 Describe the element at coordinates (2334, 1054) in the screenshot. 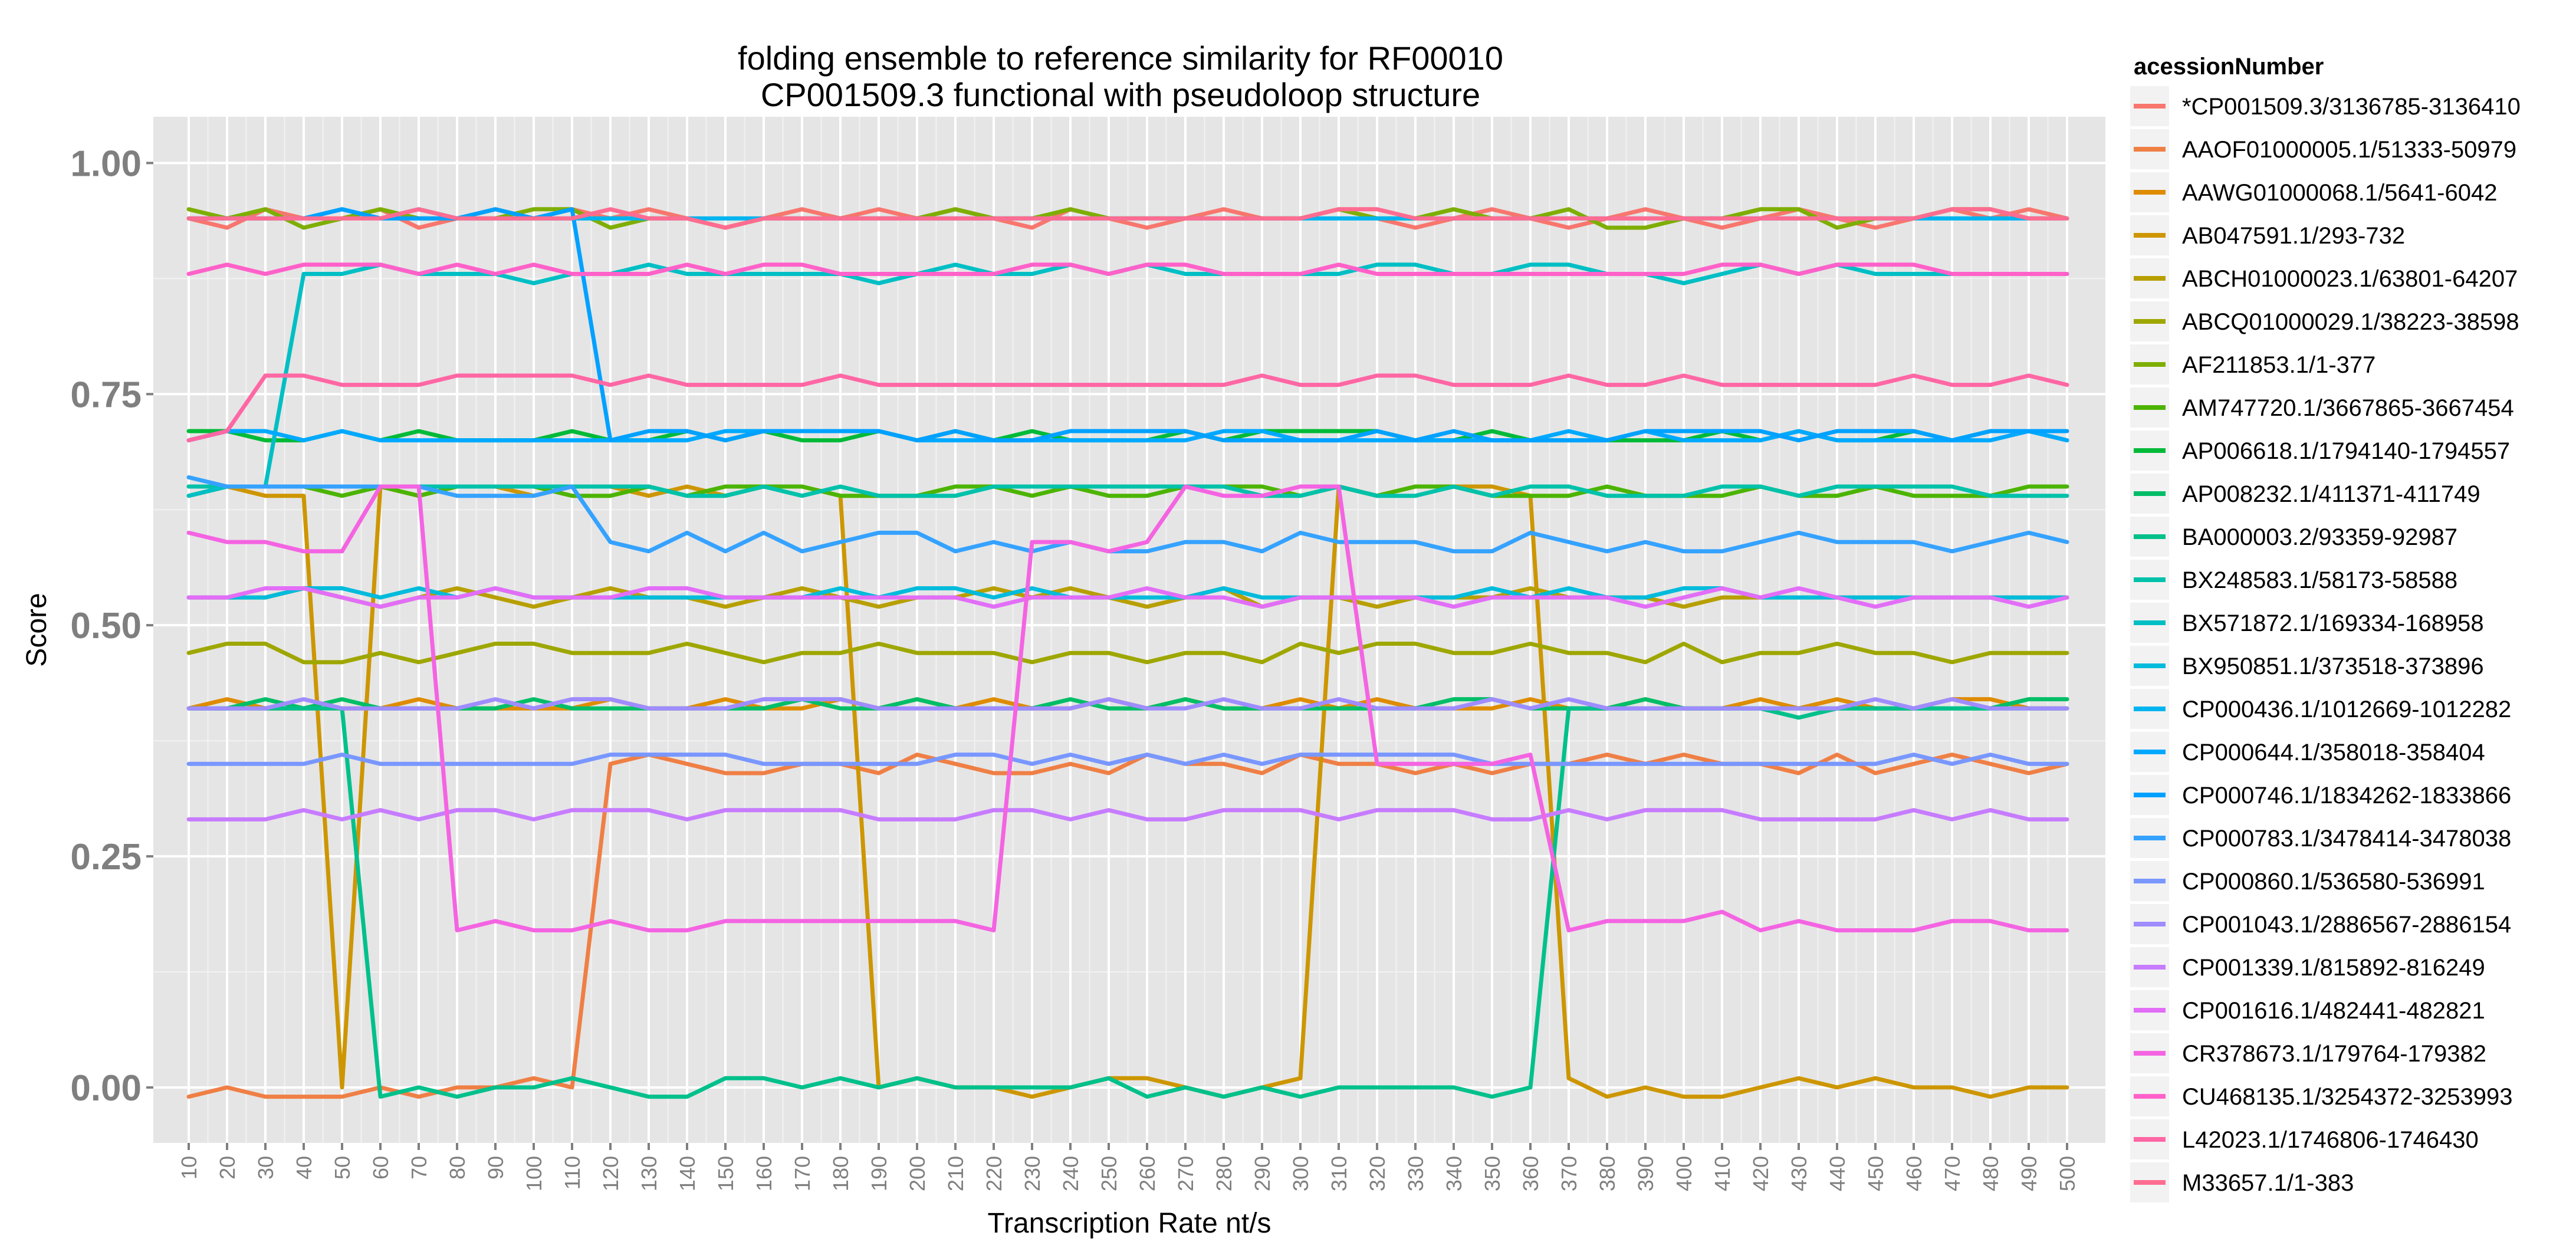

I see `legend-label: CR378673.1/179764-179382` at that location.